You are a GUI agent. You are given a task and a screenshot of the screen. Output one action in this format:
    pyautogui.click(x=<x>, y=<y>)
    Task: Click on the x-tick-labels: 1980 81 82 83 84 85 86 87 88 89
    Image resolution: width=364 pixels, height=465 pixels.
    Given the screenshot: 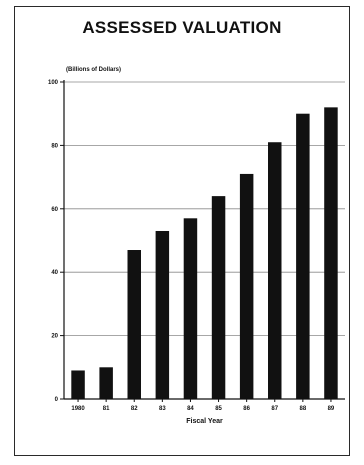 What is the action you would take?
    pyautogui.click(x=203, y=409)
    